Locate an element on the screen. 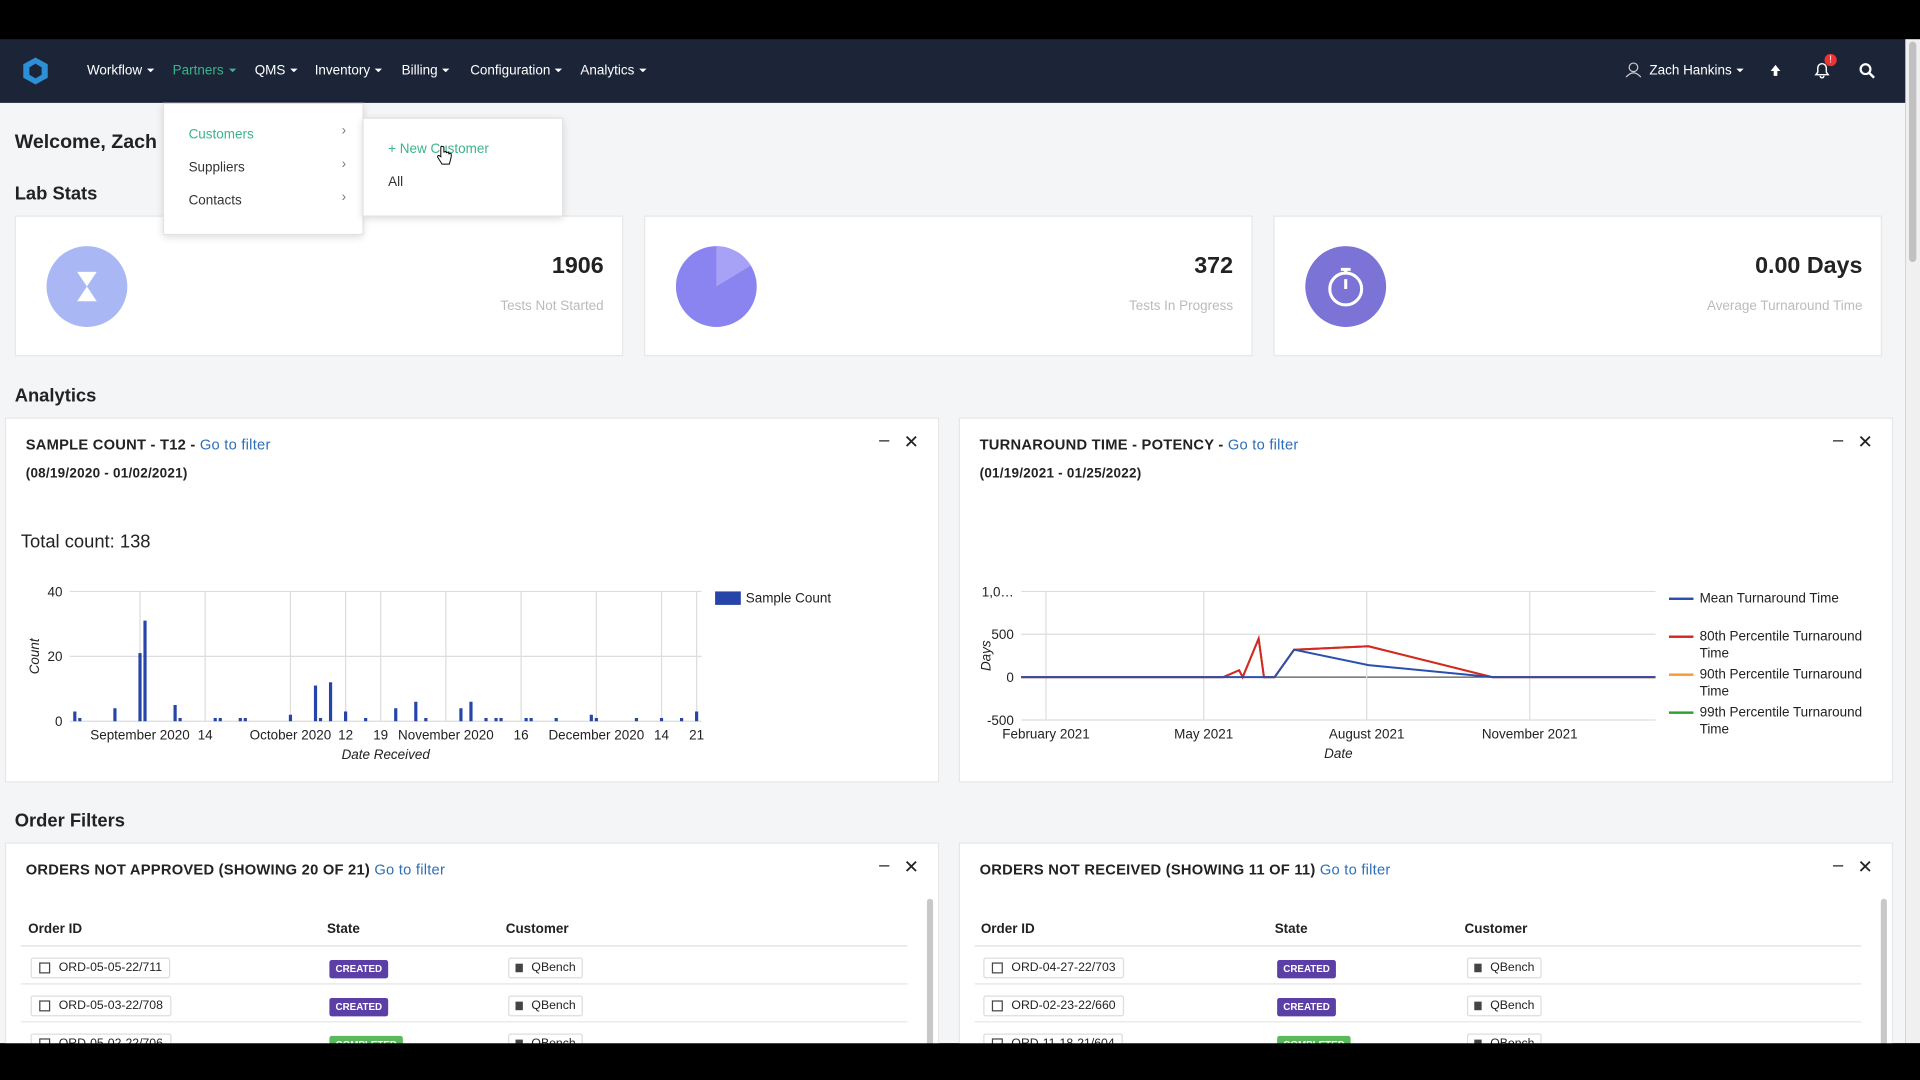 The image size is (1920, 1080). plot-area is located at coordinates (1338, 655).